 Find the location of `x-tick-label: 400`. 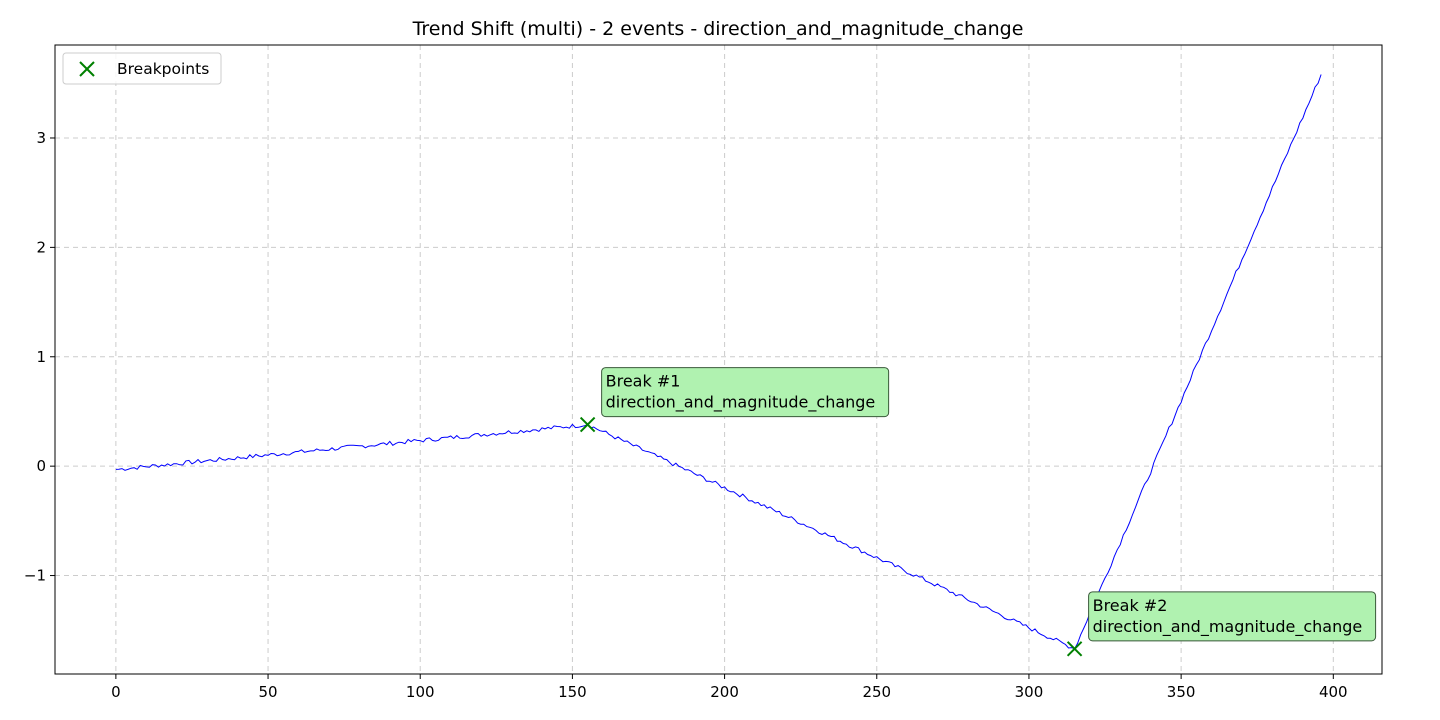

x-tick-label: 400 is located at coordinates (1333, 692).